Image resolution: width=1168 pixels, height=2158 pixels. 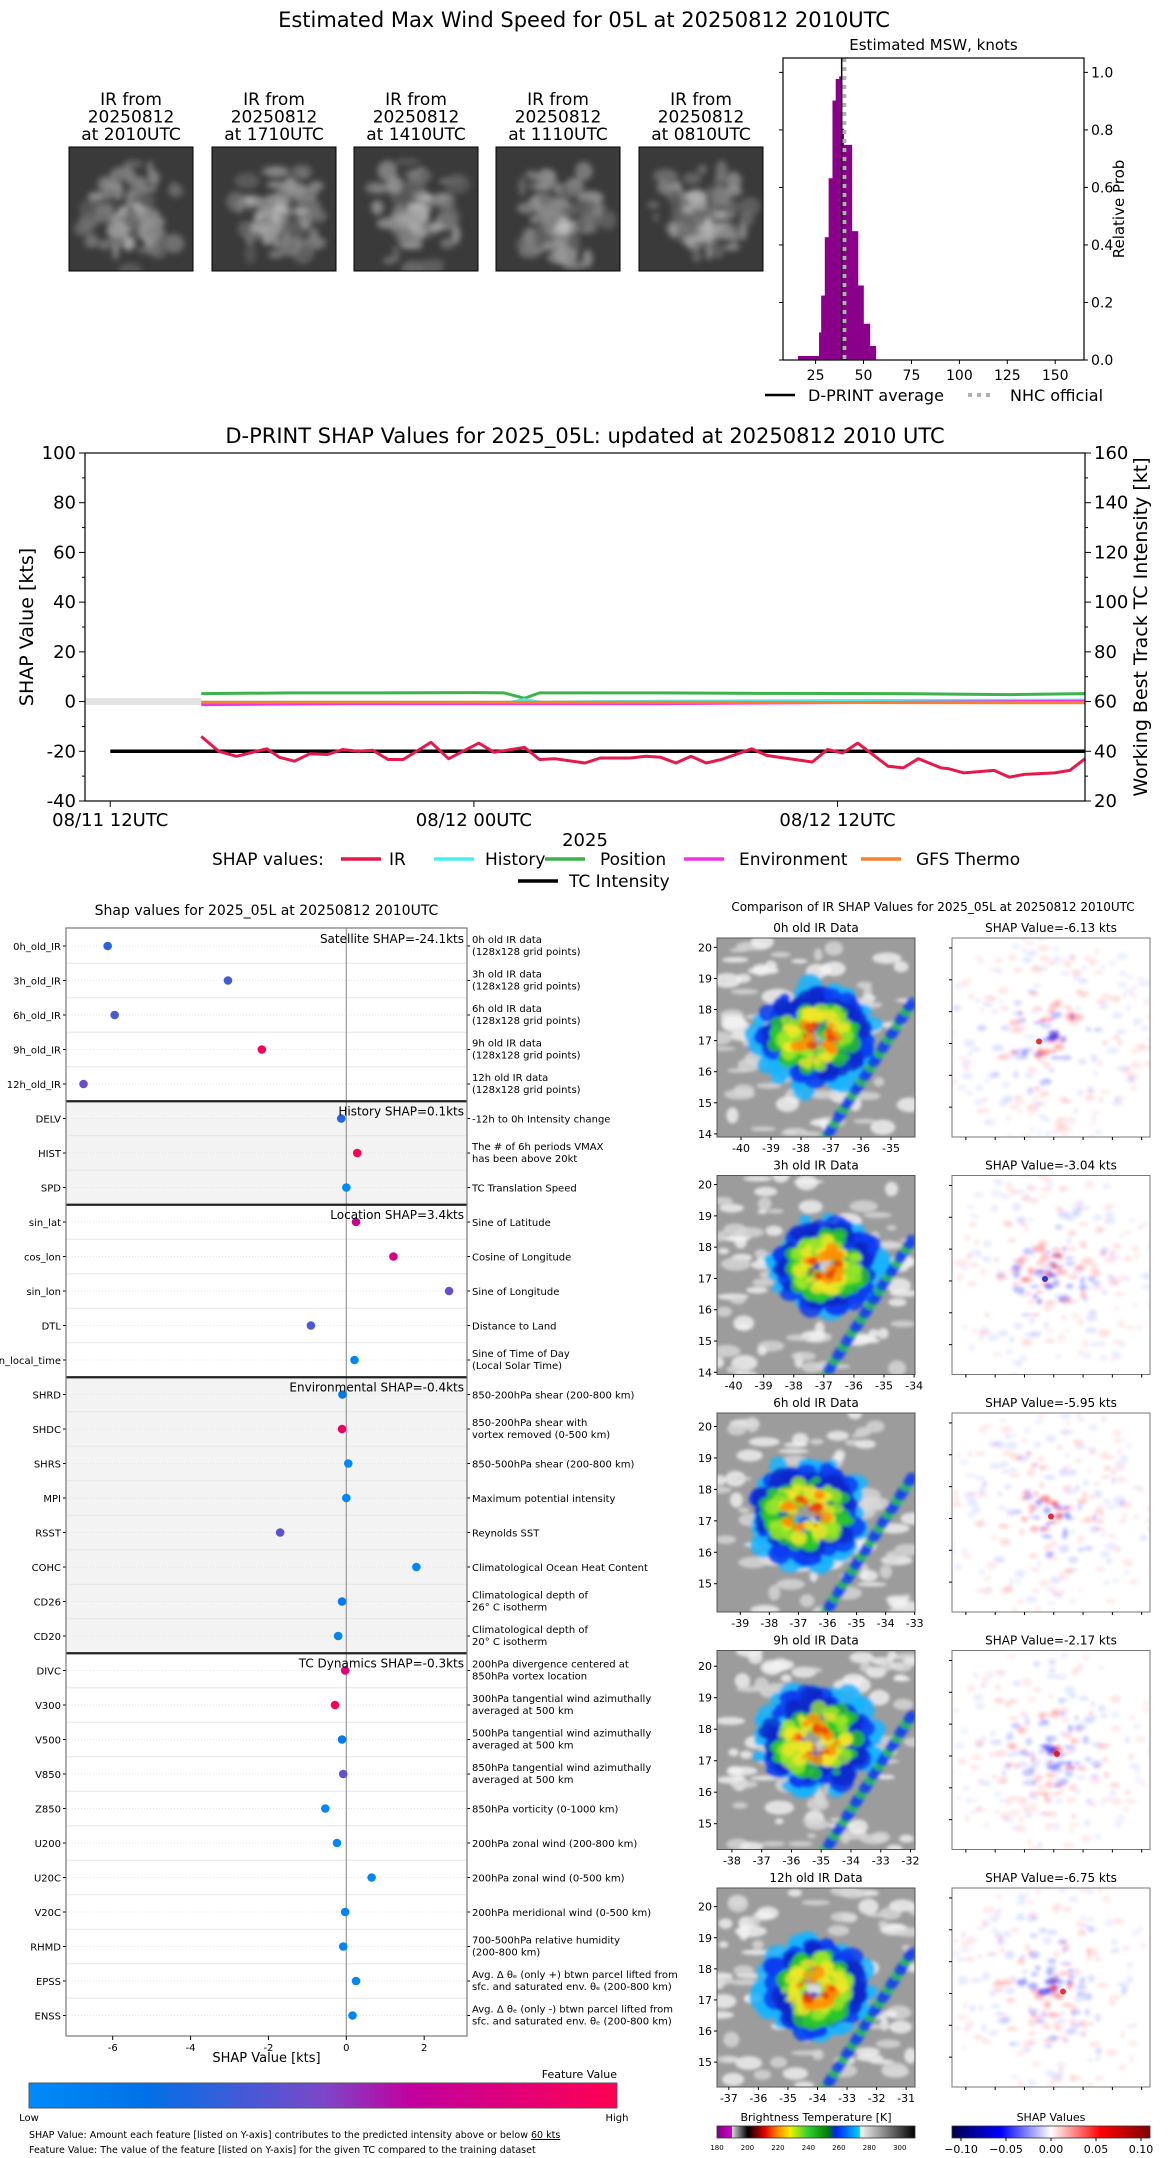 What do you see at coordinates (700, 135) in the screenshot?
I see `thumbnail-label: at 0810UTC` at bounding box center [700, 135].